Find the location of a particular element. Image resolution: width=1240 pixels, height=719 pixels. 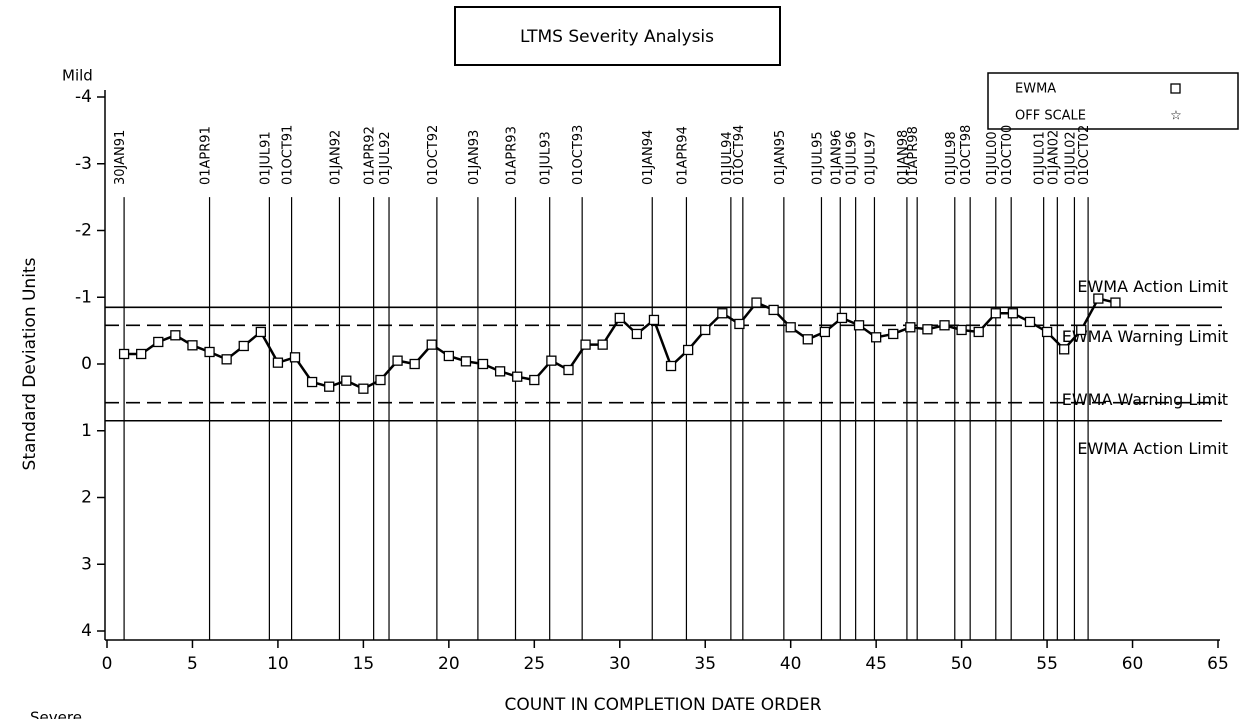

date-label: 01JAN95 is located at coordinates (780, 157).